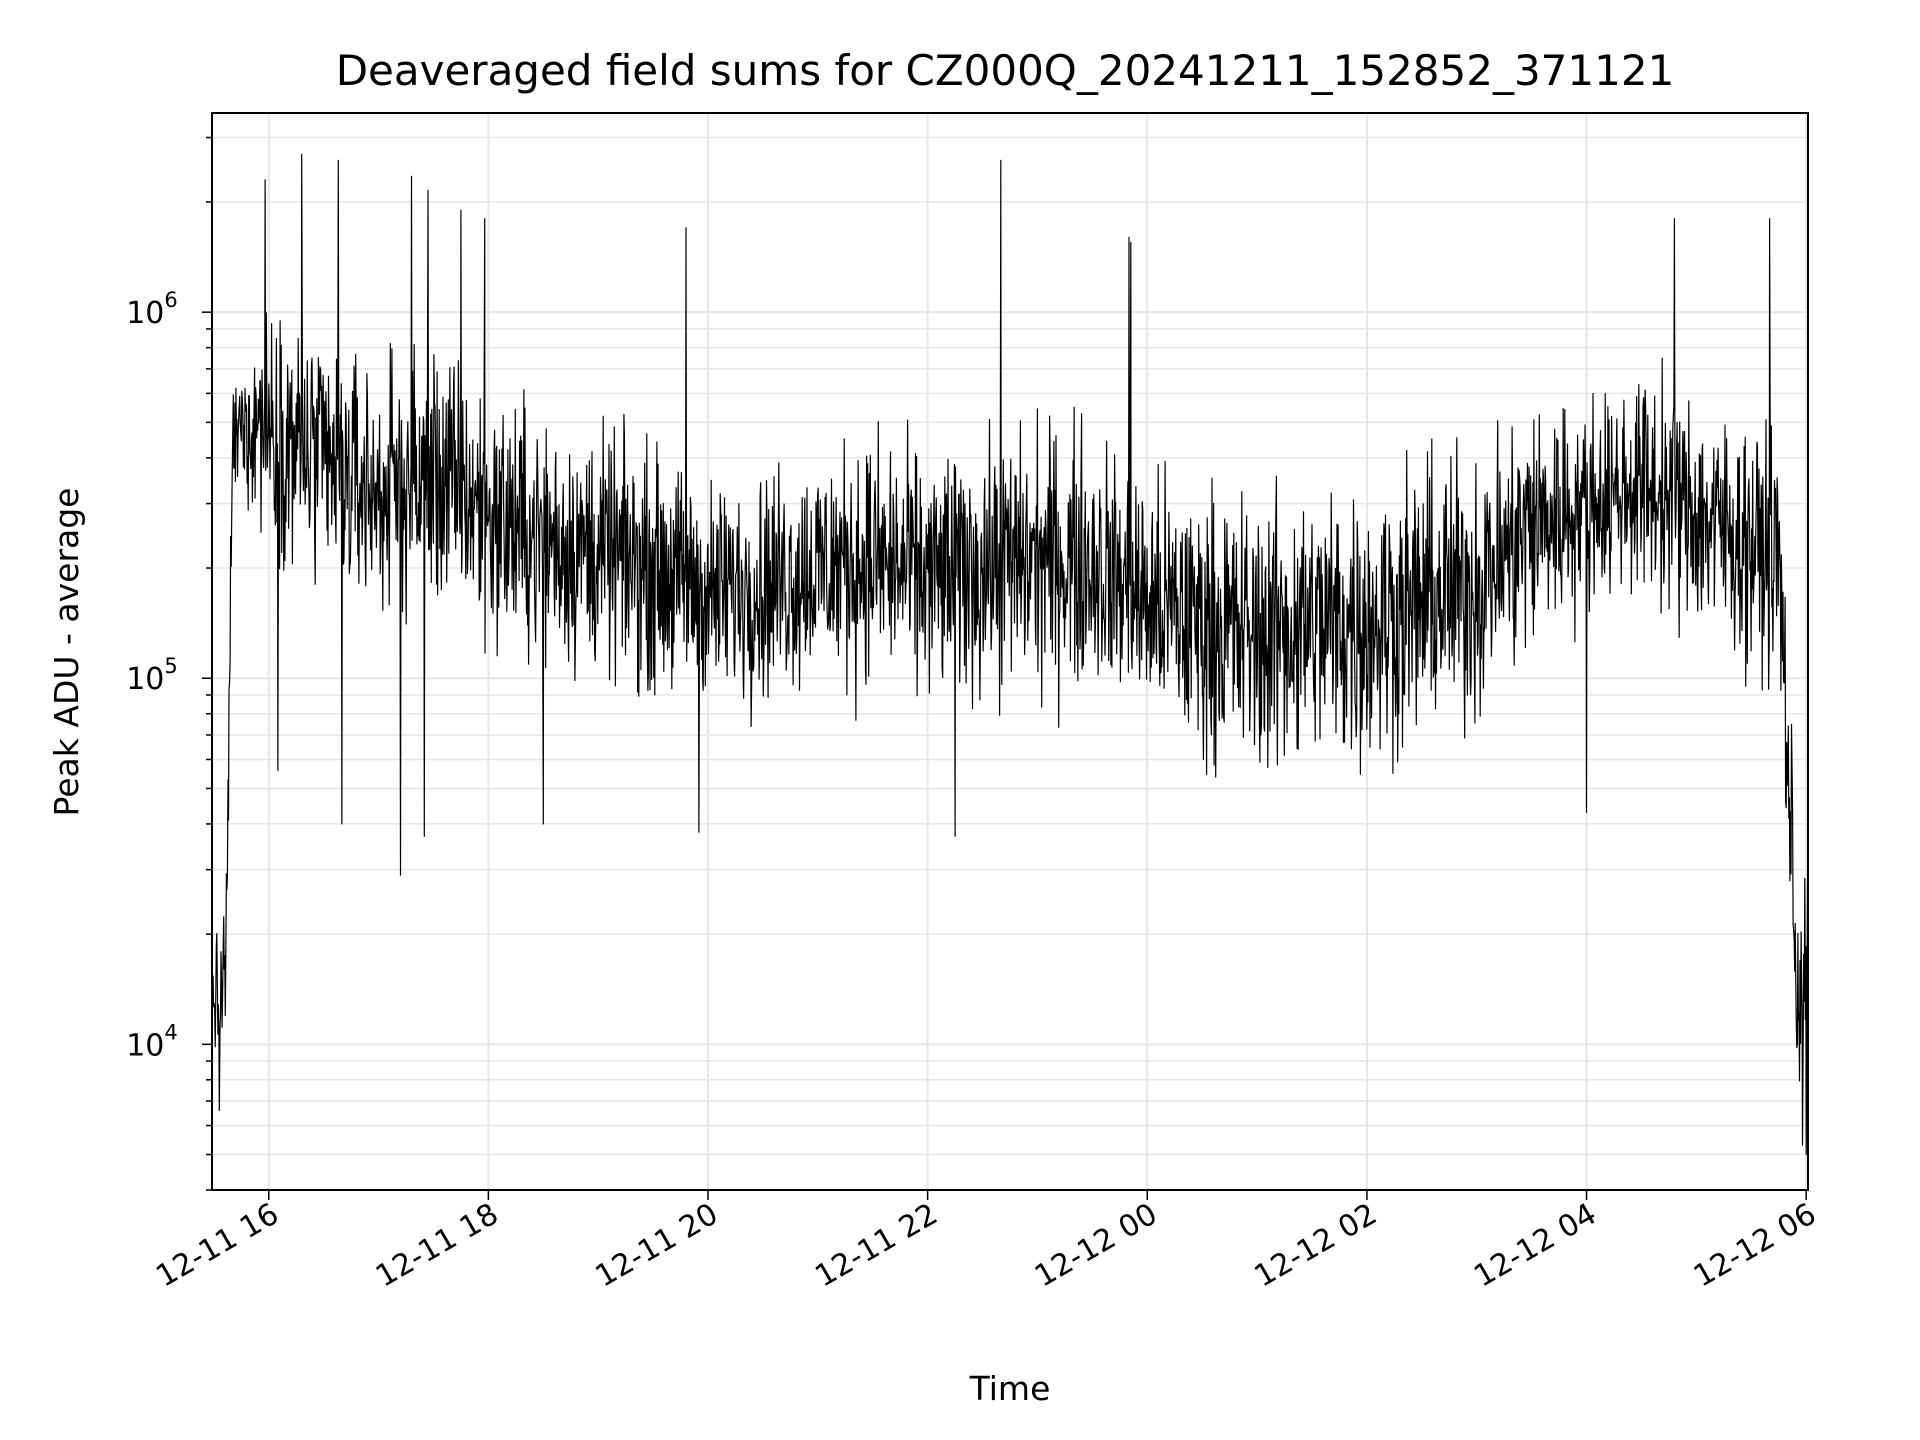 The image size is (1920, 1440). What do you see at coordinates (66, 652) in the screenshot?
I see `y-axis-label: Peak ADU - average` at bounding box center [66, 652].